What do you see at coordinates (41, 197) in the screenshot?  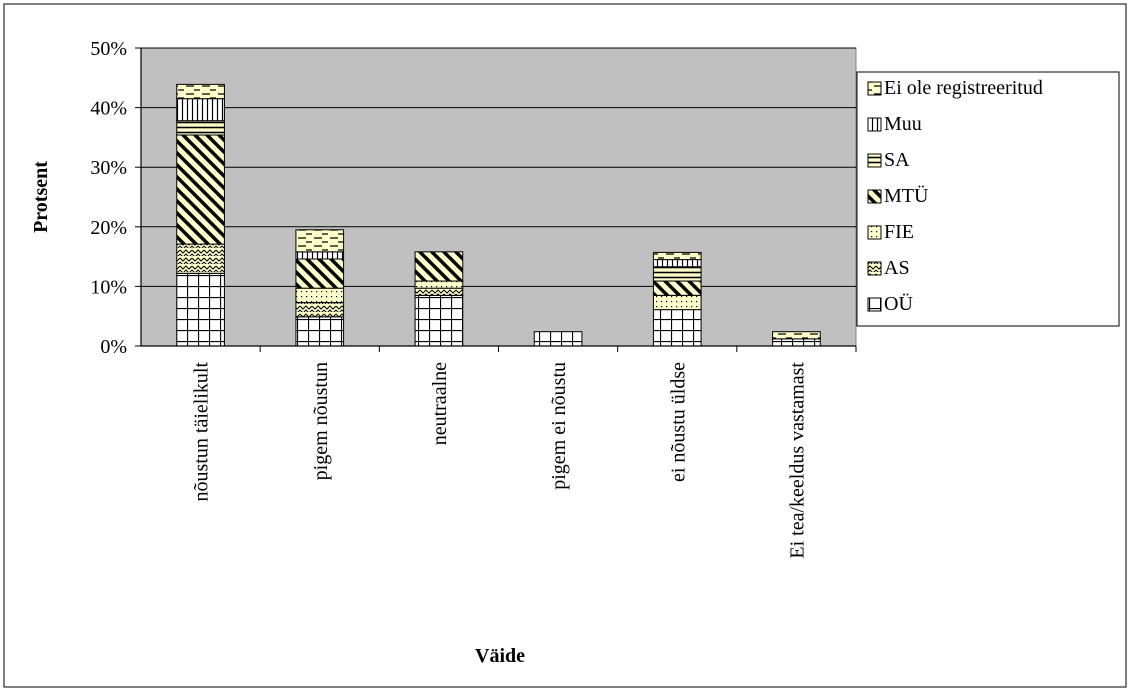 I see `y-axis-title: Protsent` at bounding box center [41, 197].